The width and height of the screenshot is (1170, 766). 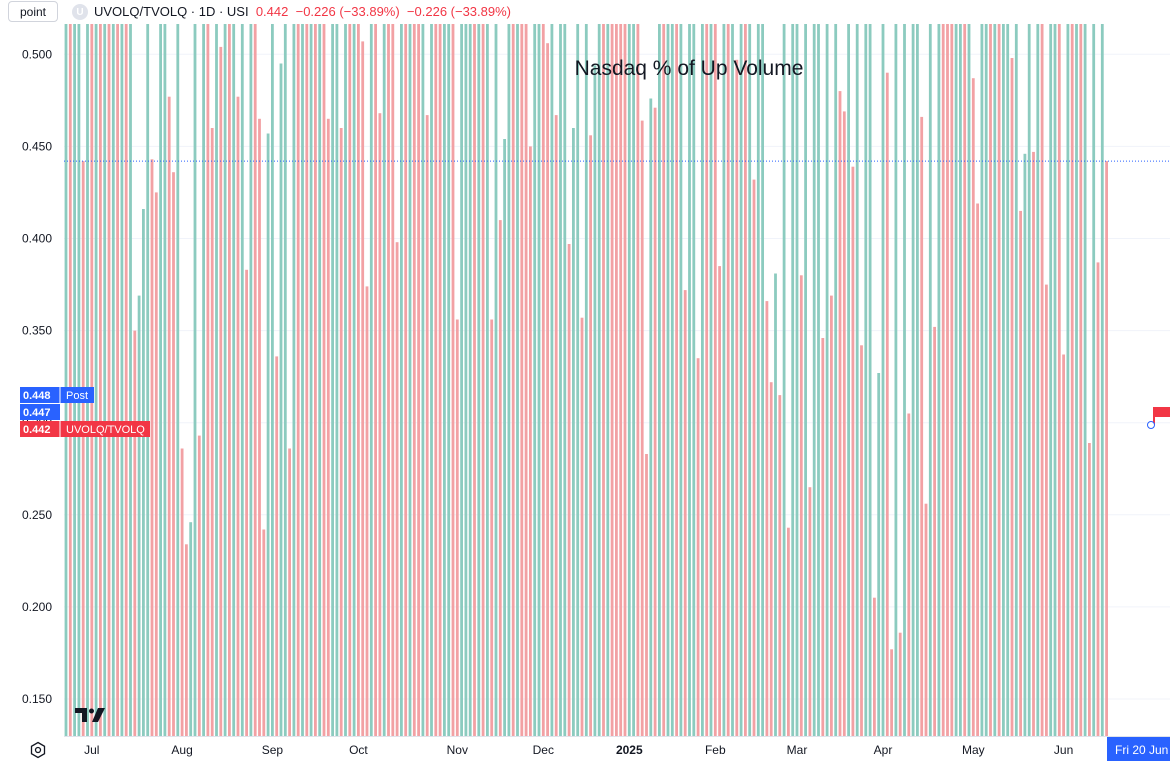 I want to click on last-point-marker, so click(x=1151, y=425).